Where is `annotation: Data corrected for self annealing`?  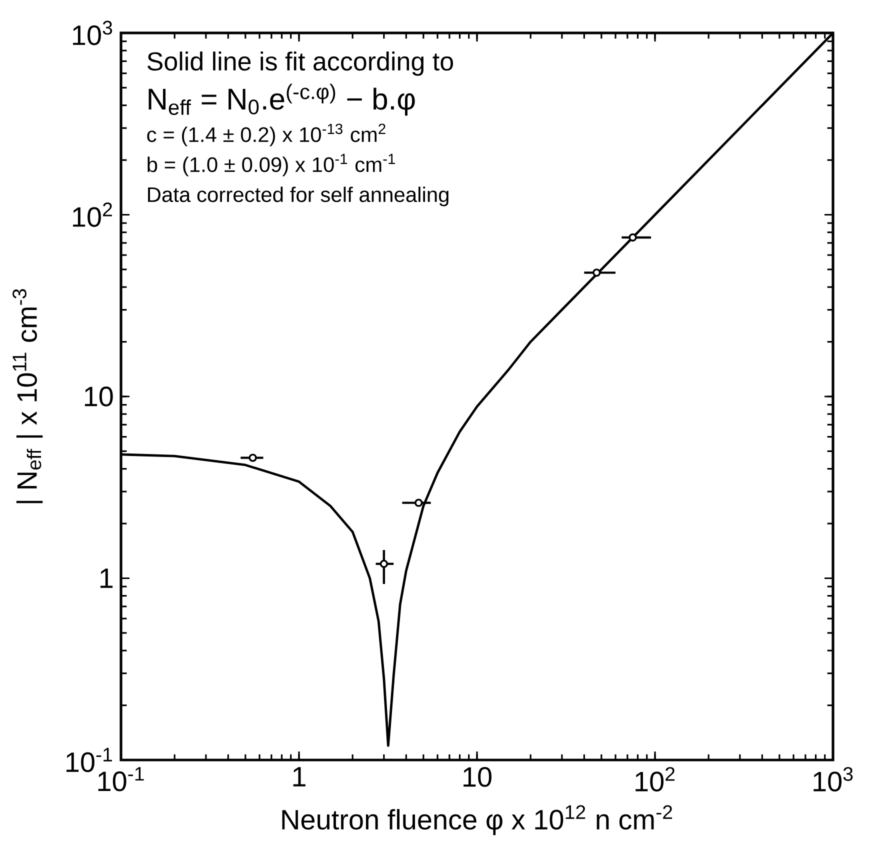
annotation: Data corrected for self annealing is located at coordinates (298, 196).